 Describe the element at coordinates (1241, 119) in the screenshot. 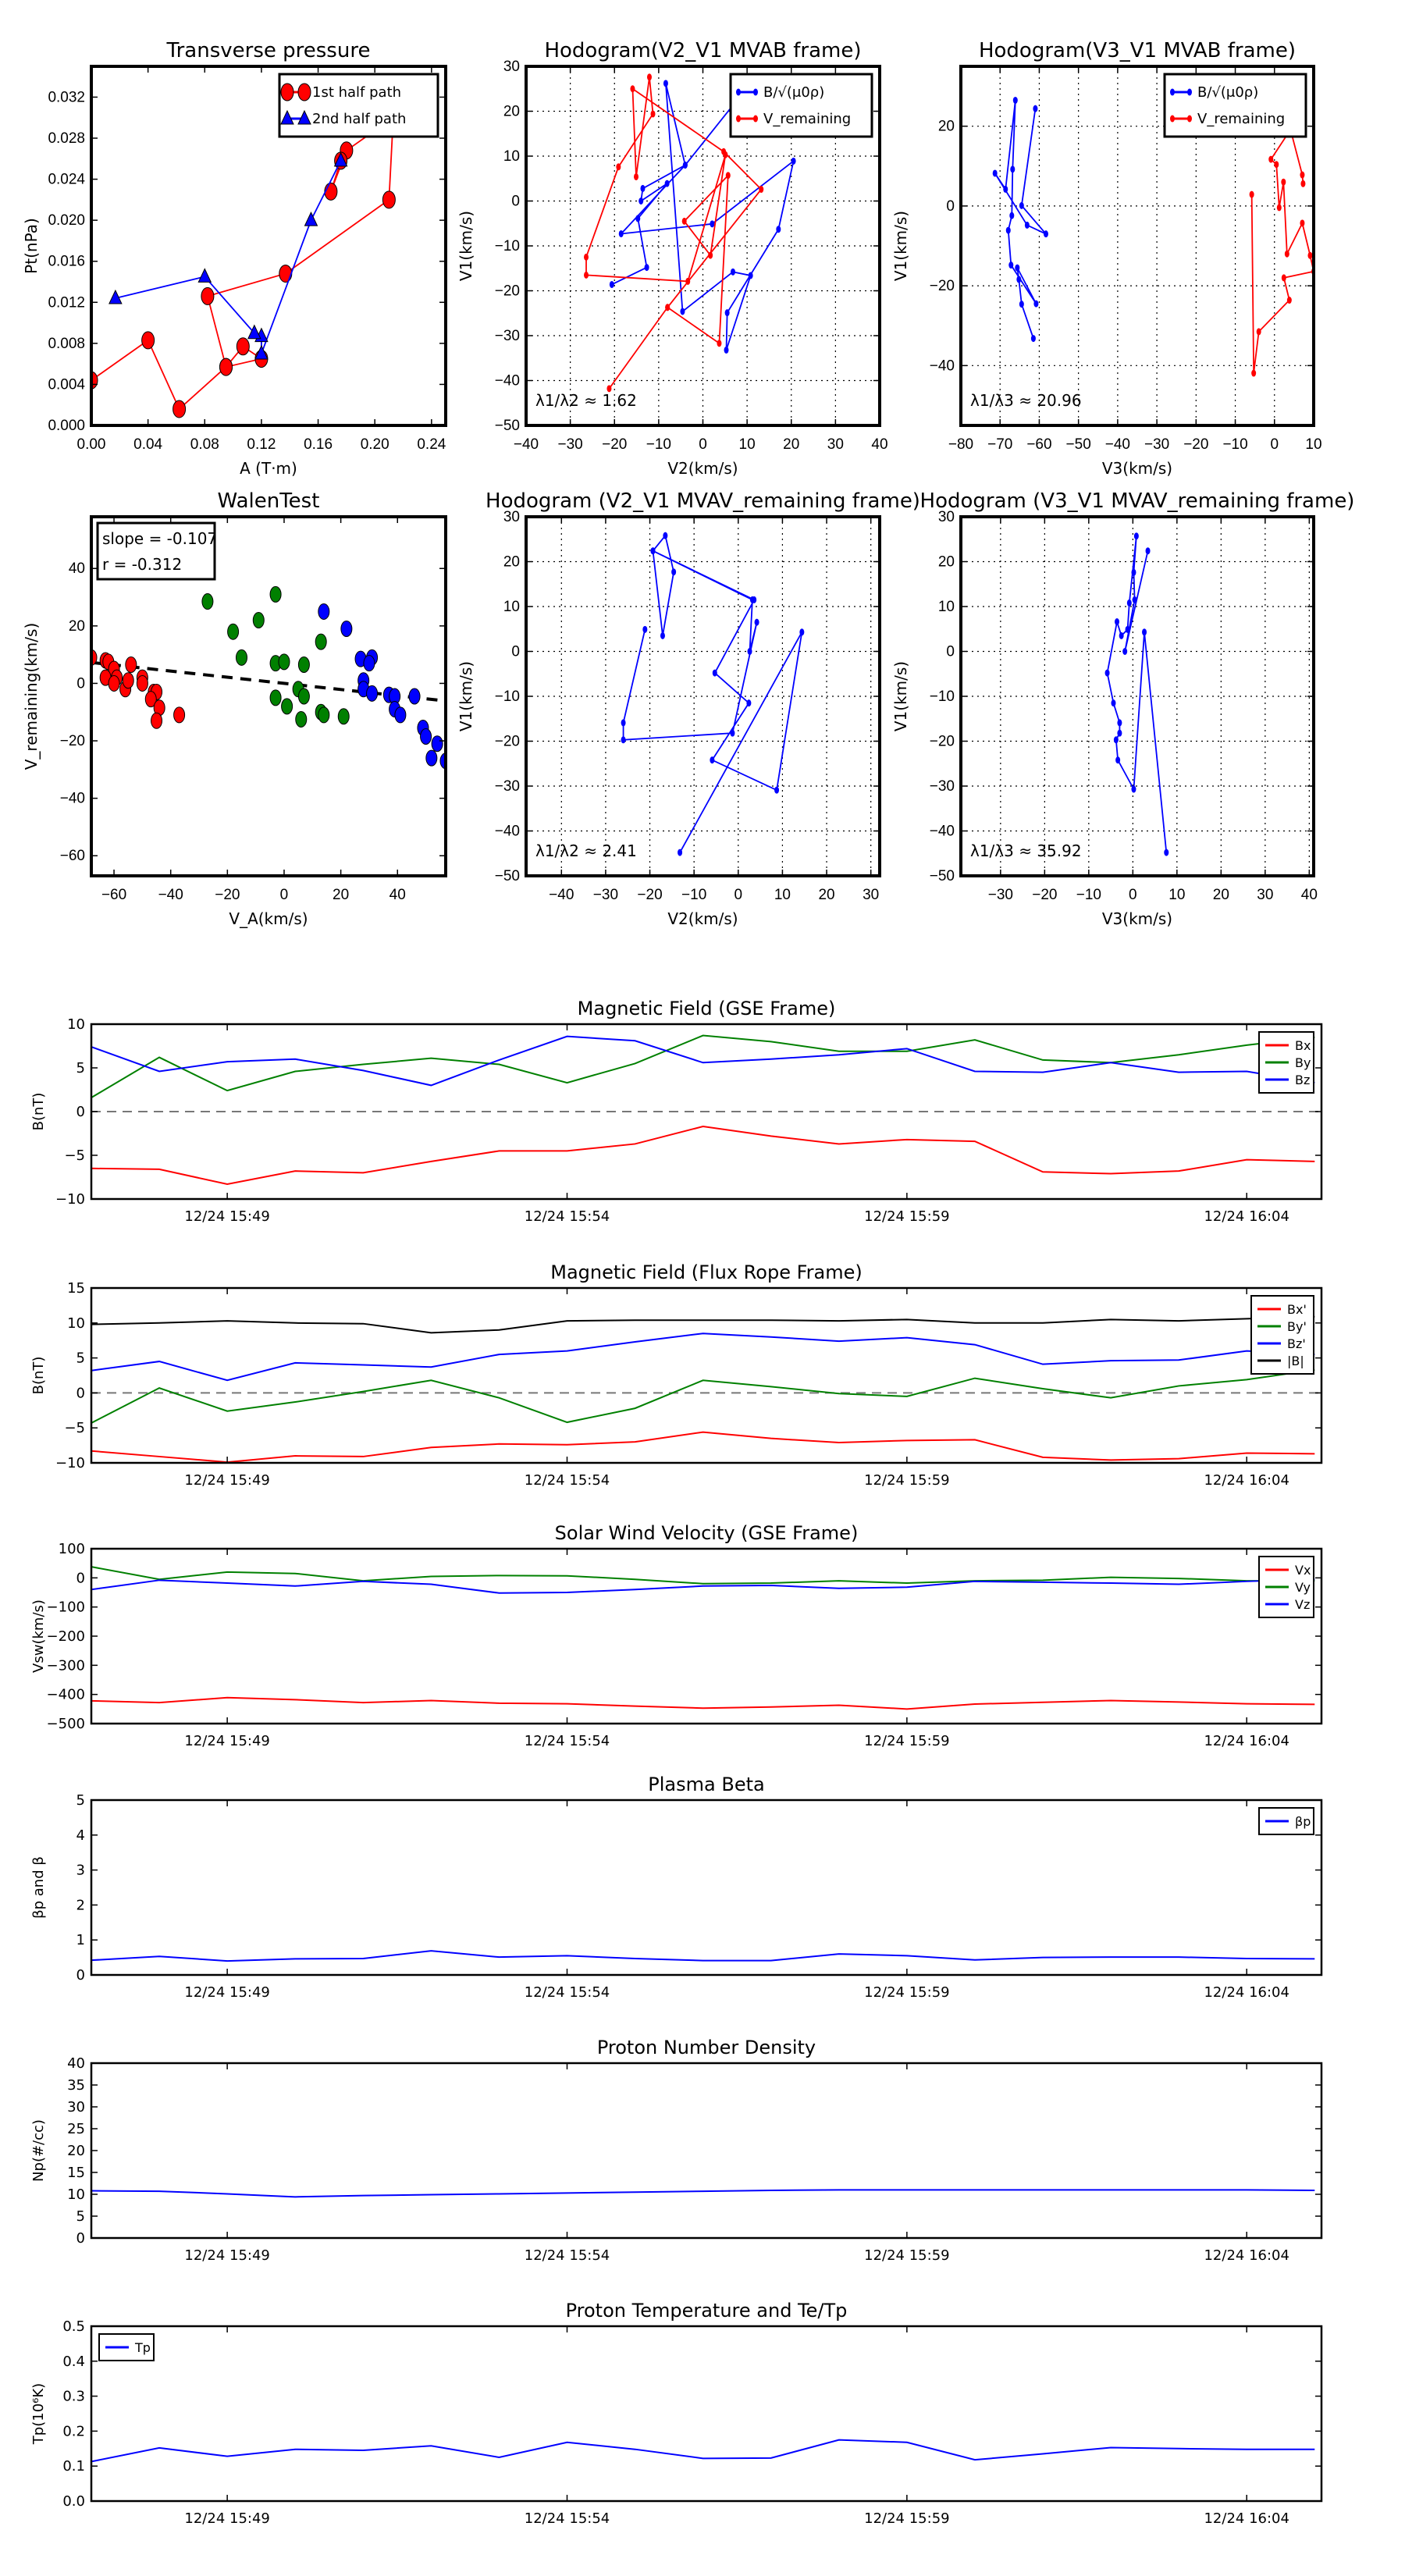

I see `legend-label: V_remaining` at that location.